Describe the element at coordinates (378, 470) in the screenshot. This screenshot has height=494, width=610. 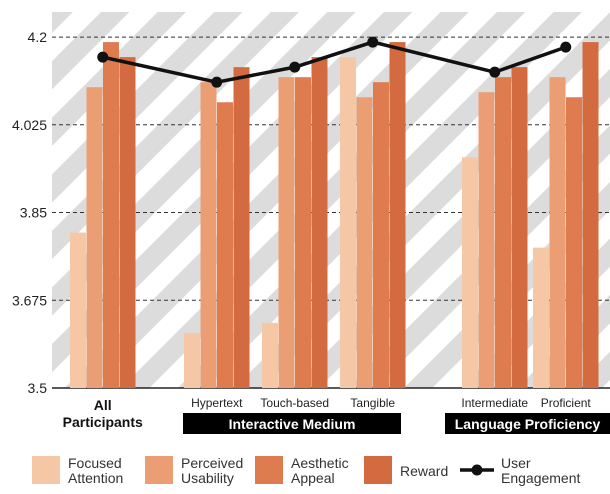
I see `legend-swatch-reward` at that location.